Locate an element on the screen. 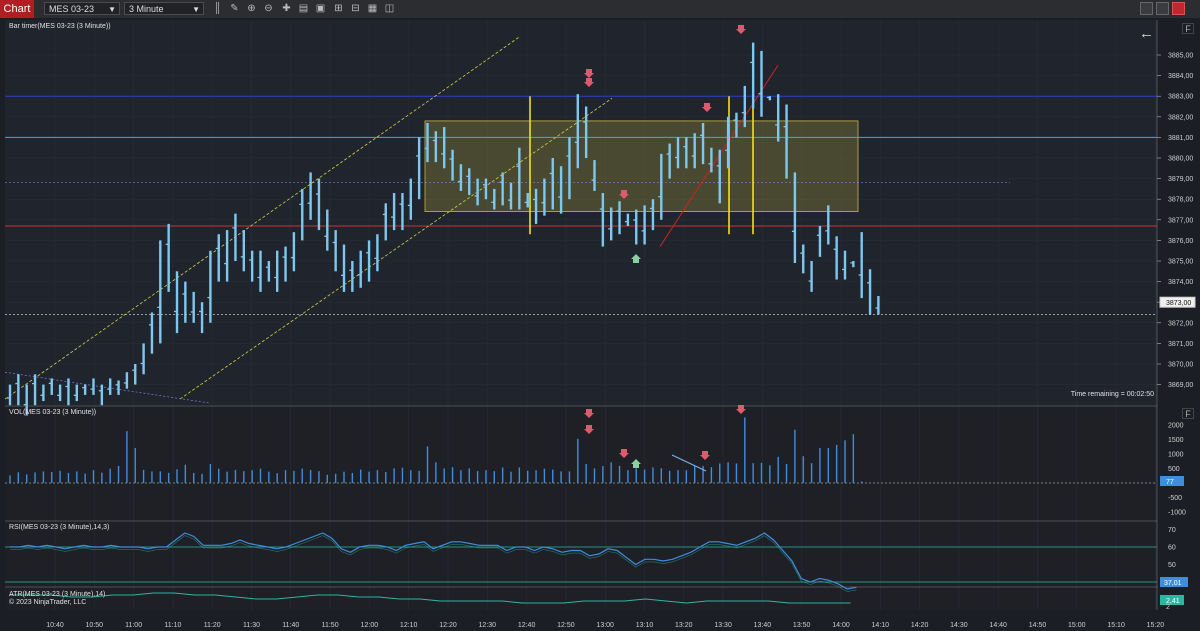  time-axis-label: 14:50 is located at coordinates (1038, 625).